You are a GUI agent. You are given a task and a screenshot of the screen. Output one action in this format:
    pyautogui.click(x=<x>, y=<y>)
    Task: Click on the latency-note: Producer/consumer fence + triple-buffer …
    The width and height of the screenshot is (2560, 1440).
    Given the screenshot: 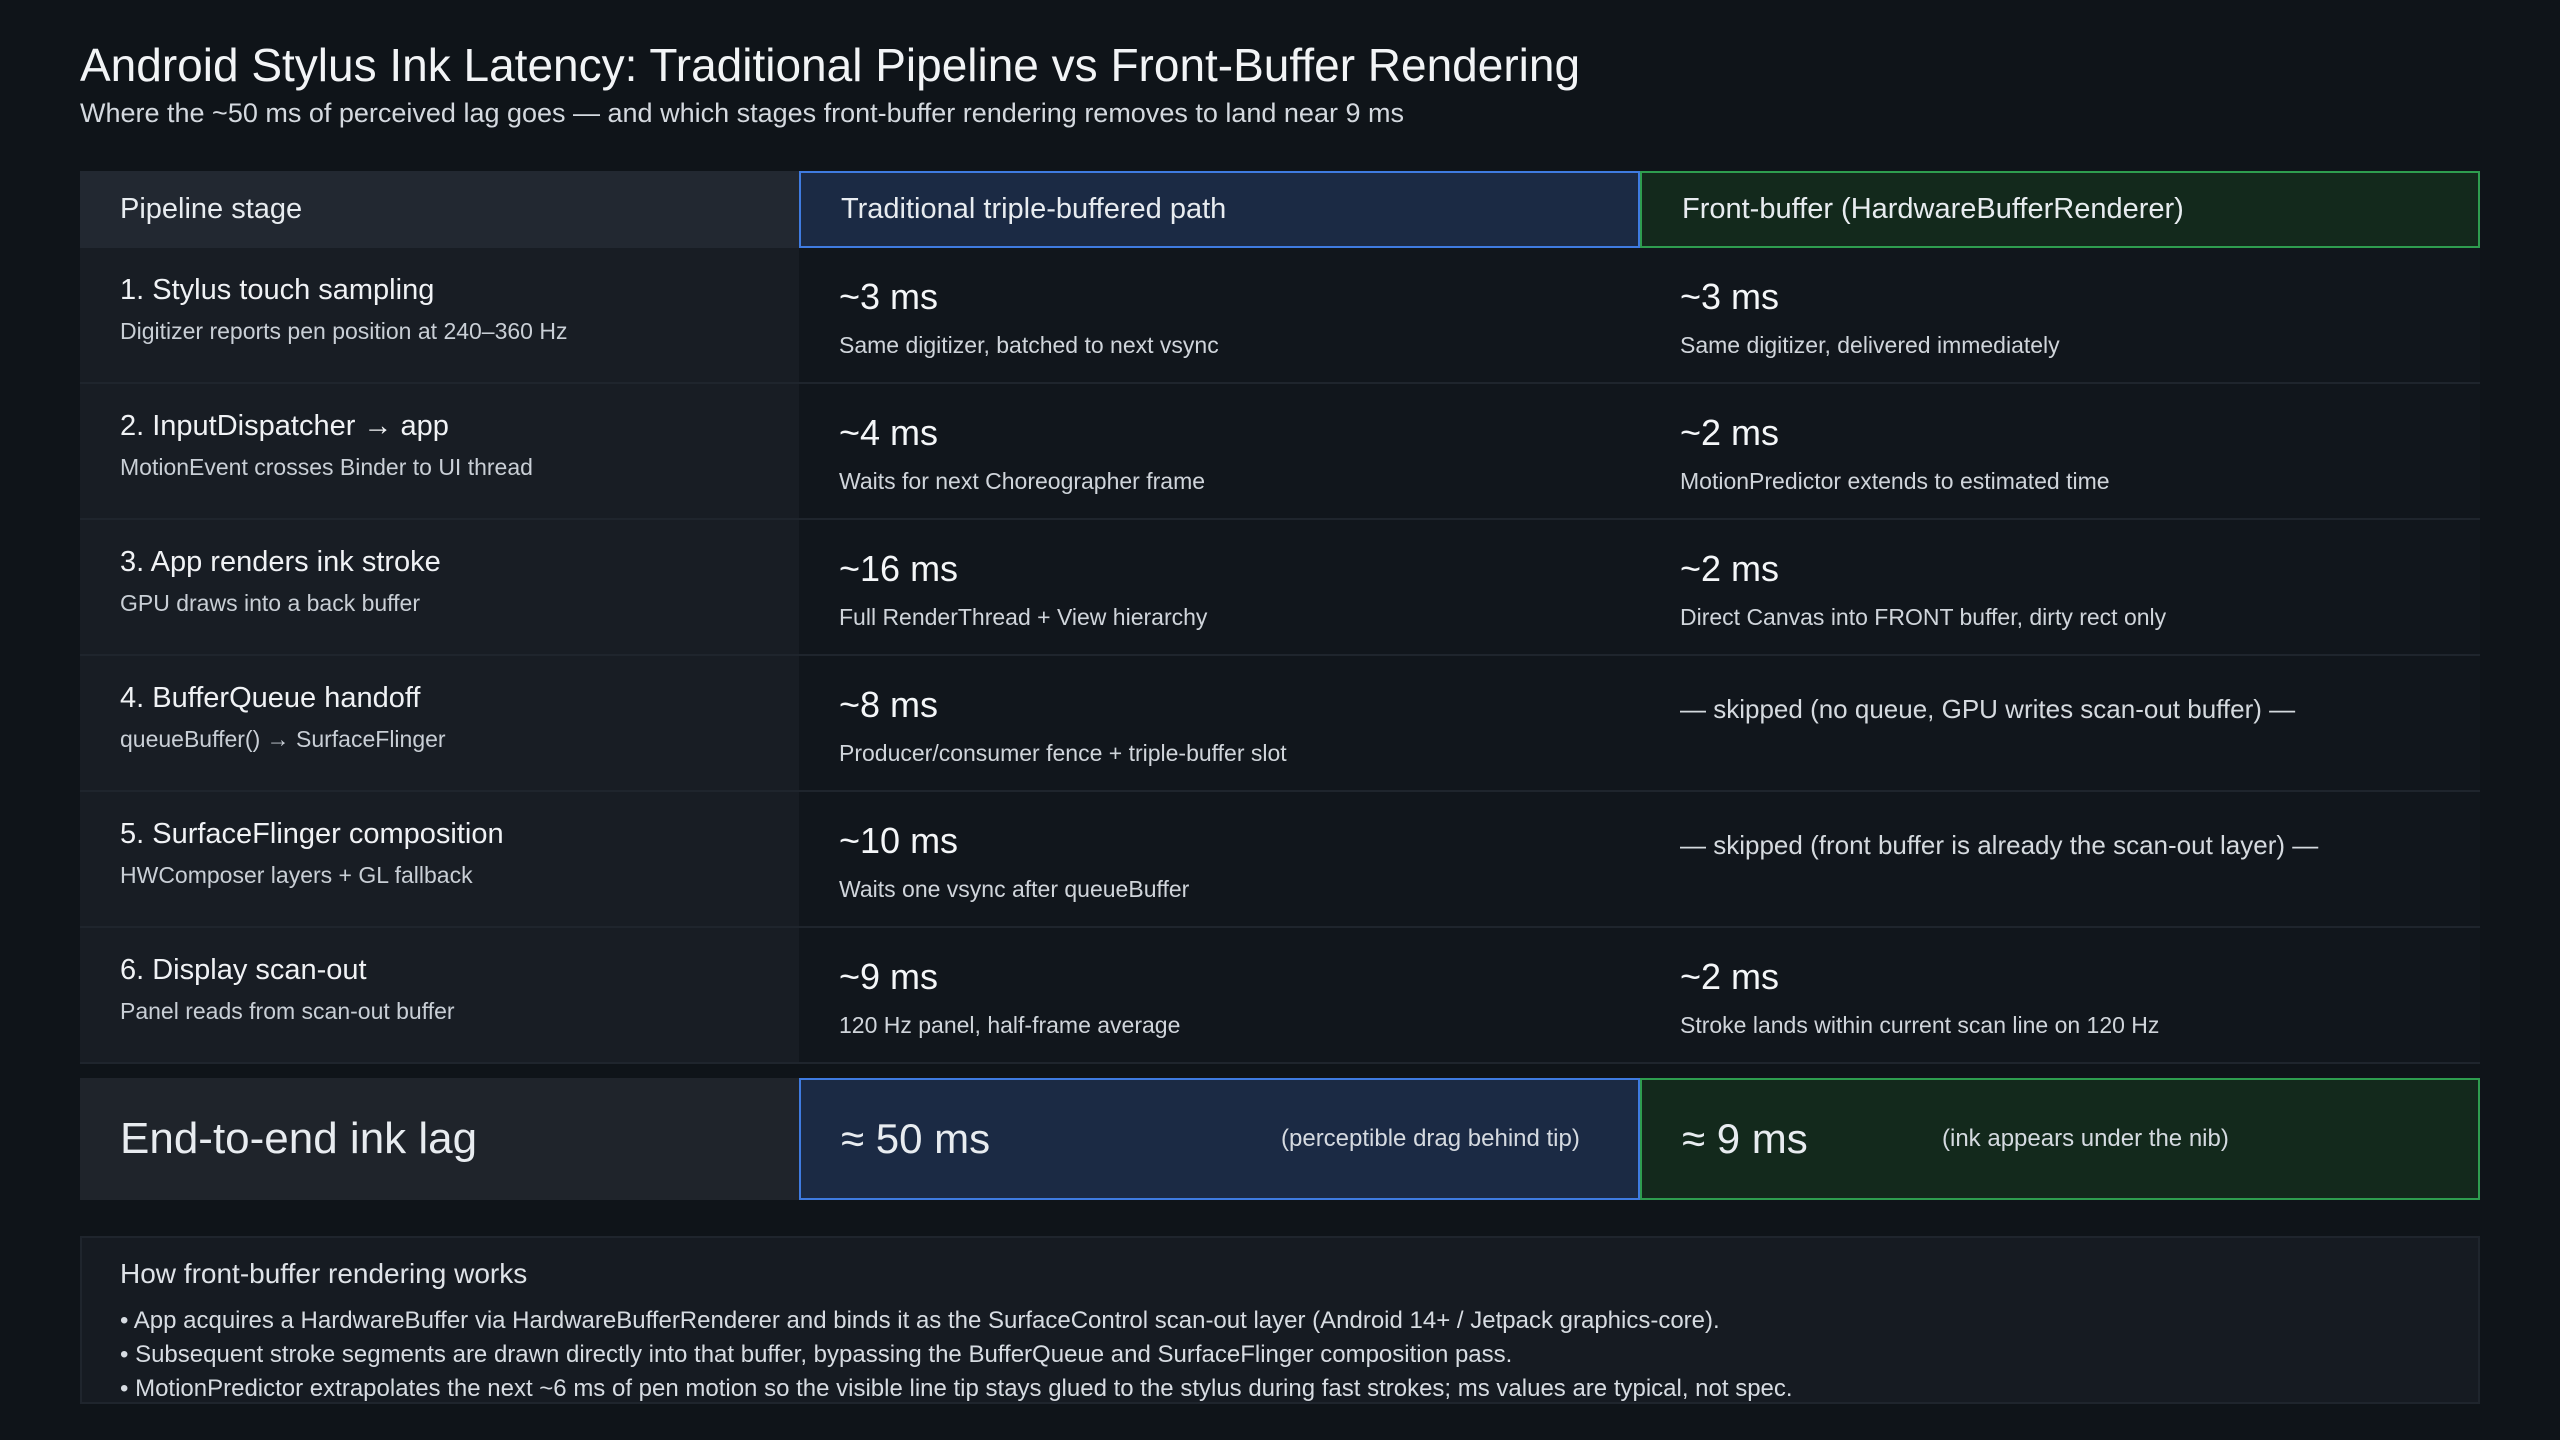 What is the action you would take?
    pyautogui.click(x=1063, y=753)
    